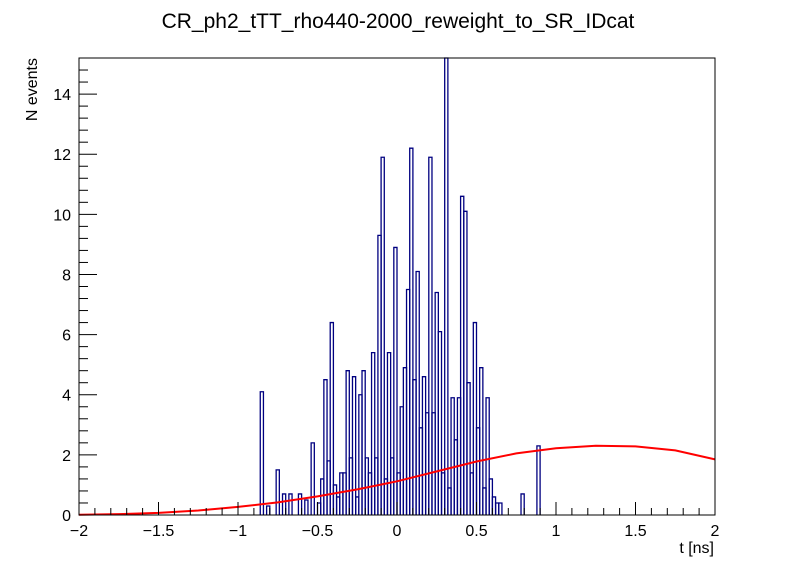 Image resolution: width=796 pixels, height=577 pixels. Describe the element at coordinates (395, 521) in the screenshot. I see `x-axis-ticks: −2 −1.5 −1 −0.5 0 0.5 1 1.5 2` at that location.